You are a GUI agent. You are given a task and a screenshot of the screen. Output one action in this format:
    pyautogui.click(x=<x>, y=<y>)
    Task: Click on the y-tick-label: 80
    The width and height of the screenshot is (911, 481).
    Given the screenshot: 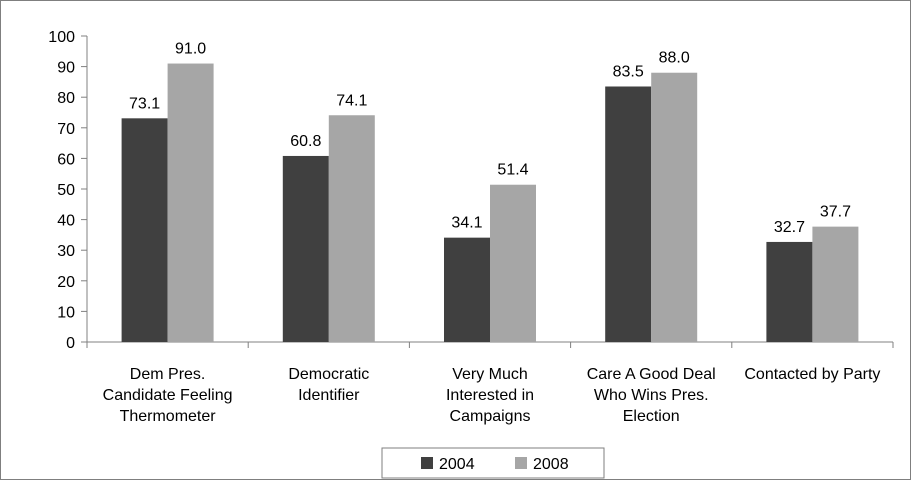 What is the action you would take?
    pyautogui.click(x=66, y=98)
    